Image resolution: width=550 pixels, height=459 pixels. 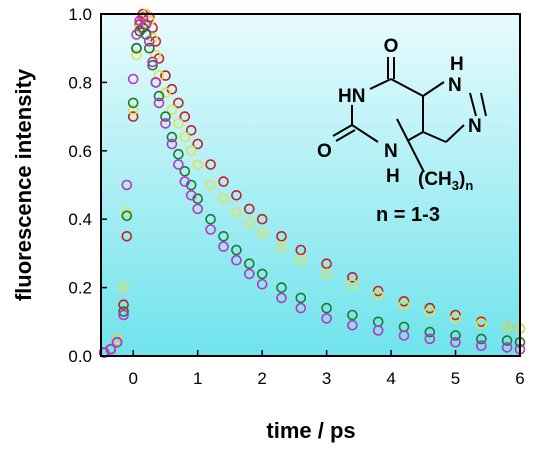 What do you see at coordinates (132, 378) in the screenshot?
I see `x-tick-label: 0` at bounding box center [132, 378].